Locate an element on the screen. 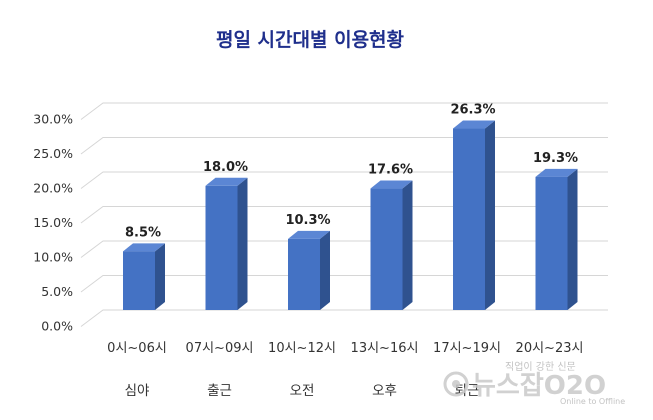 The image size is (653, 420). y-tick-label: 15.0% is located at coordinates (53, 222).